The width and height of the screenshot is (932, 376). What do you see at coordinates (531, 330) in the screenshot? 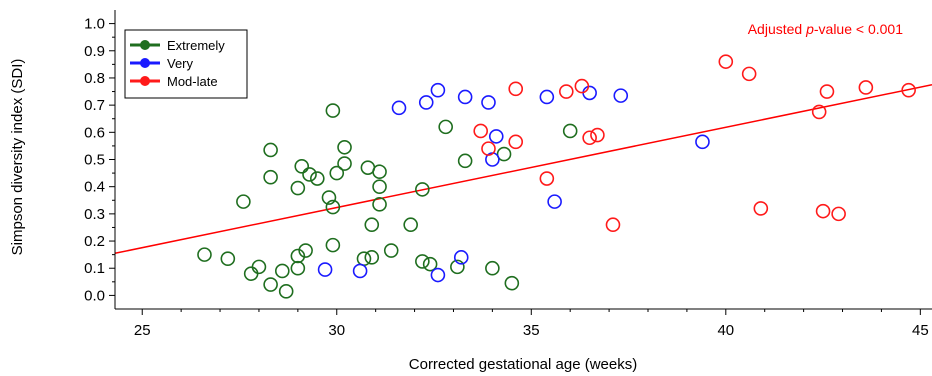
I see `x-tick-label: 35` at bounding box center [531, 330].